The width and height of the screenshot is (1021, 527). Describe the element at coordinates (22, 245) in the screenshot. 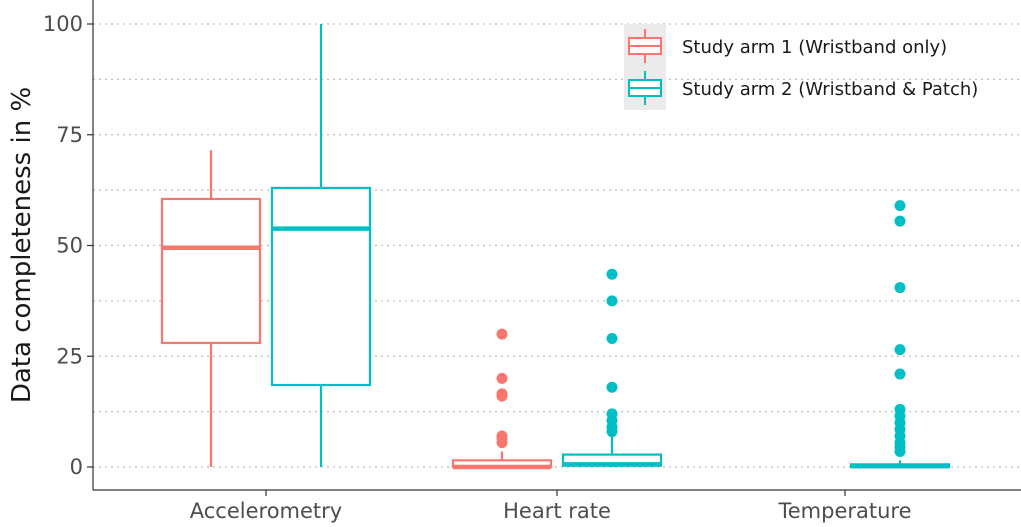

I see `y-axis-title: Data completeness in %` at that location.